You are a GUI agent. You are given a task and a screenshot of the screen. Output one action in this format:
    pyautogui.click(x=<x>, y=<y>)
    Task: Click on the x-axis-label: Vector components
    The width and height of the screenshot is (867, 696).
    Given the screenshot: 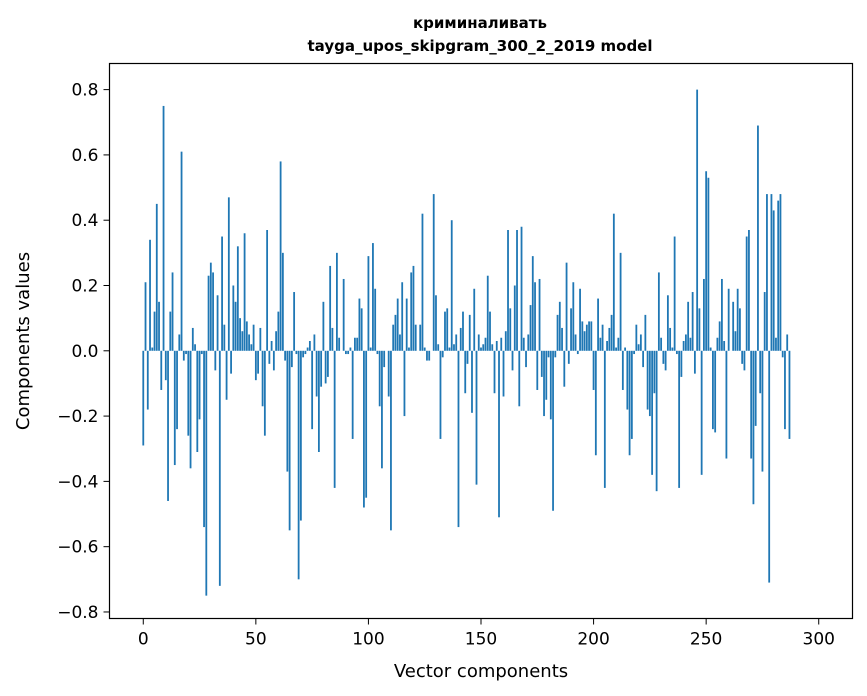 What is the action you would take?
    pyautogui.click(x=481, y=671)
    